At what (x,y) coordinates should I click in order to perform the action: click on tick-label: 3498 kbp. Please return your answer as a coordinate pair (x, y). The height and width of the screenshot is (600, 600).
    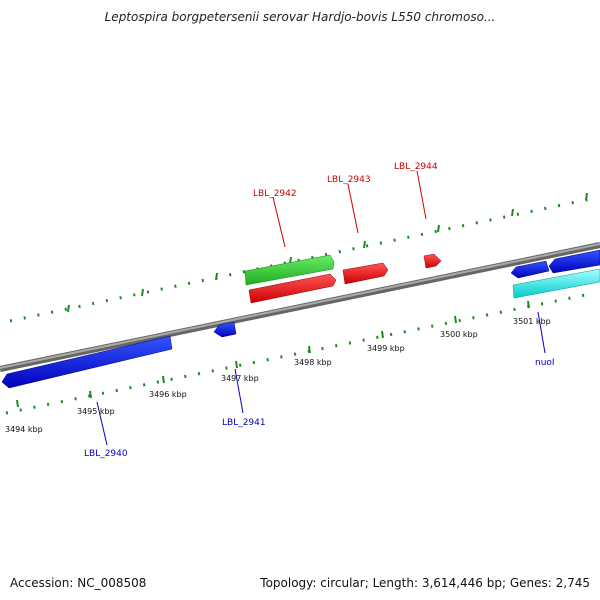
    Looking at the image, I should click on (313, 362).